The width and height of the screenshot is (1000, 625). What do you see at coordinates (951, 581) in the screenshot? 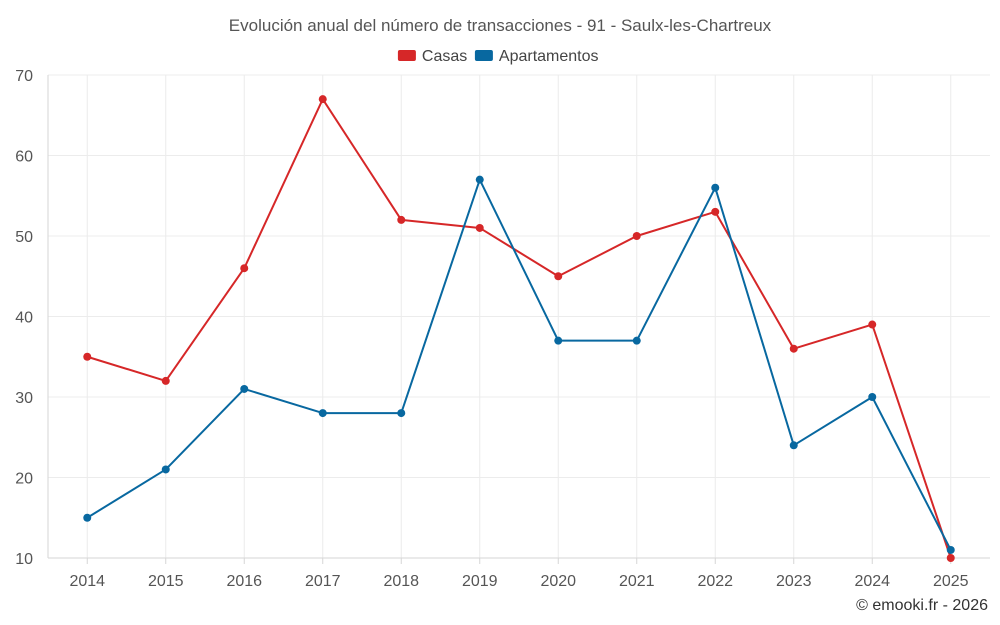
I see `x-tick-label: 2025` at bounding box center [951, 581].